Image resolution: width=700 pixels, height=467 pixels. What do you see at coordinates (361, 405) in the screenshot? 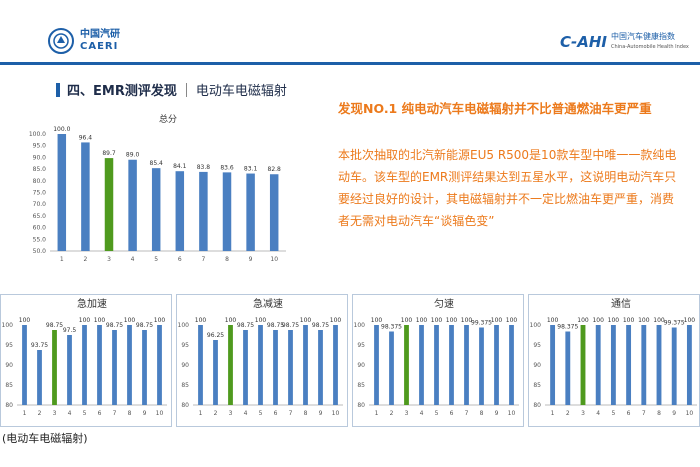
I see `y-tick-label: 80` at bounding box center [361, 405].